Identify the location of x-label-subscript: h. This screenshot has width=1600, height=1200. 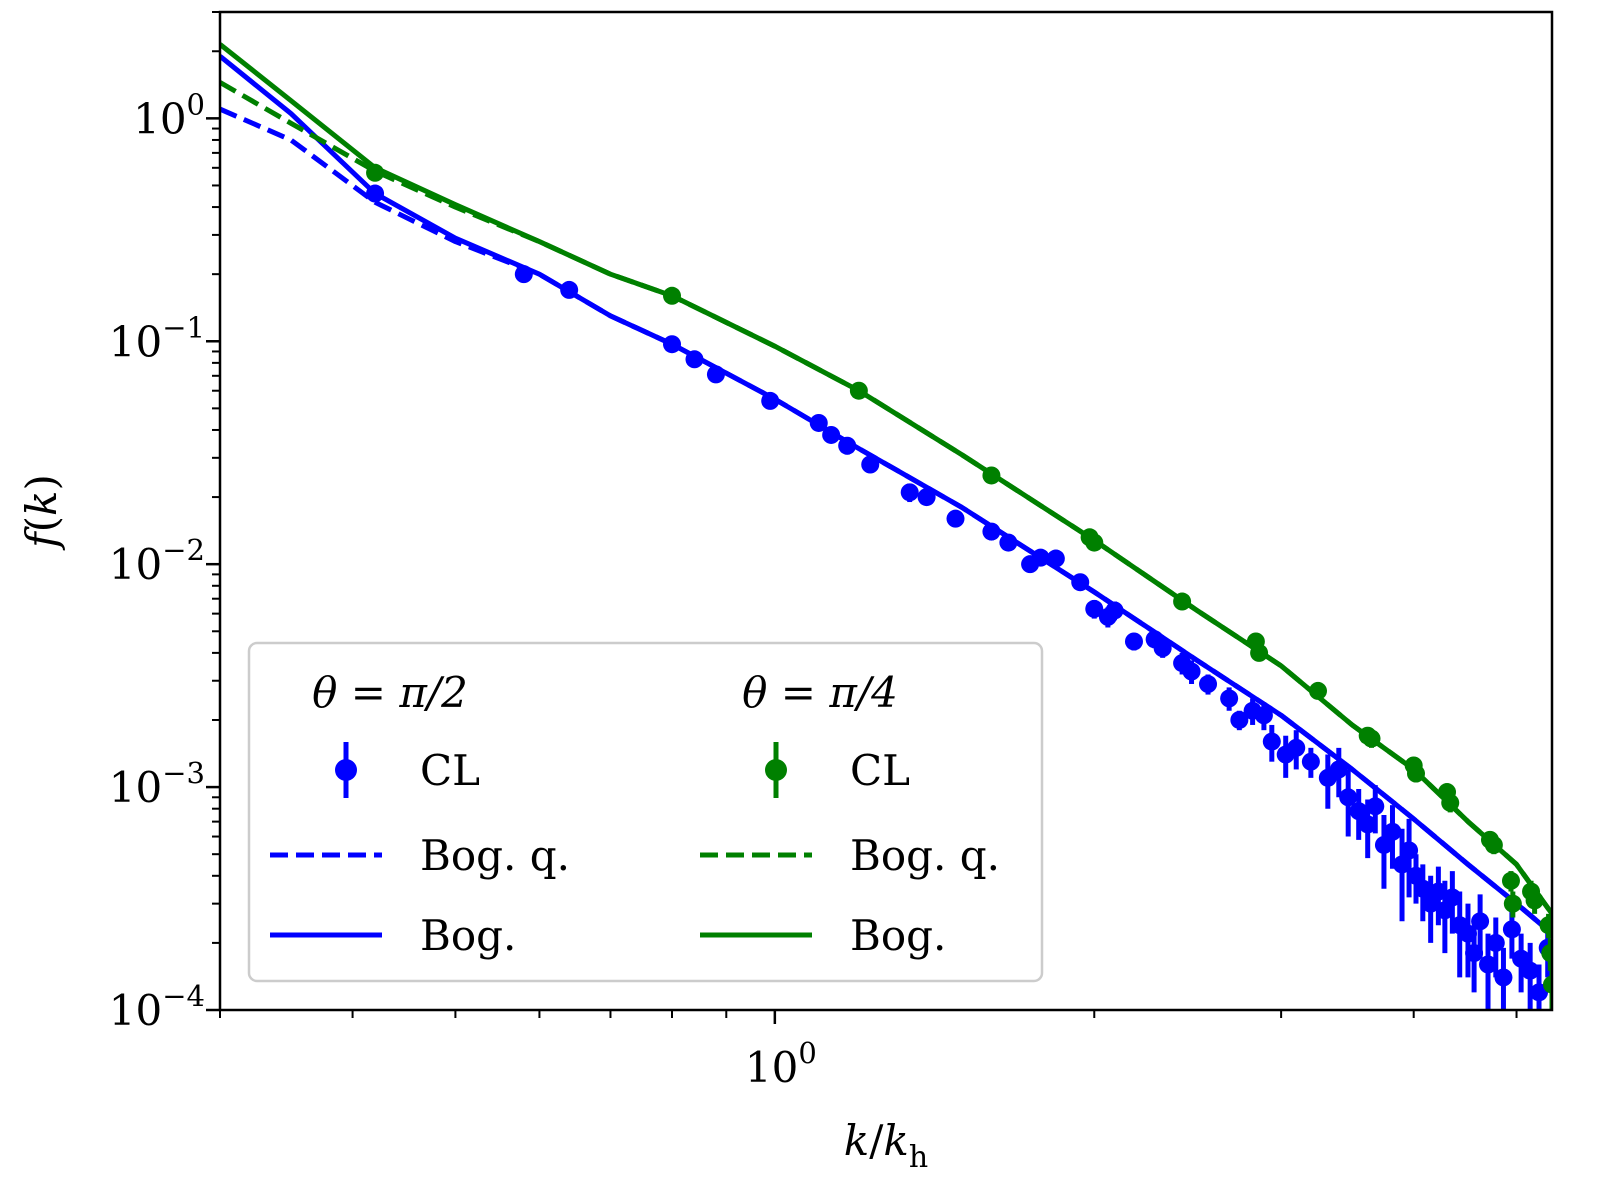
(918, 1157).